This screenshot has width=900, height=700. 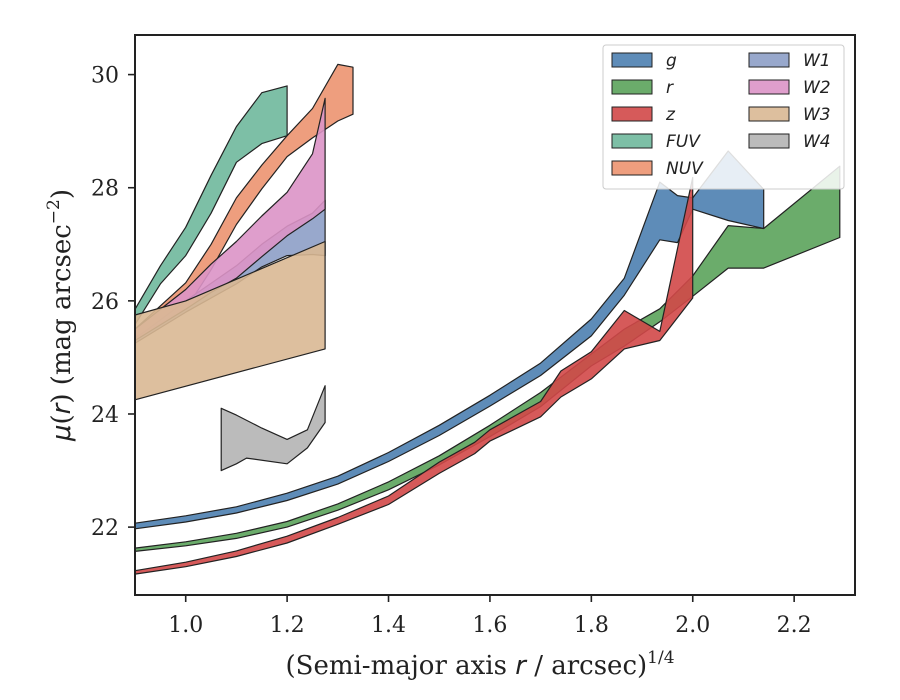 I want to click on x-tick-label: 1.8, so click(x=591, y=625).